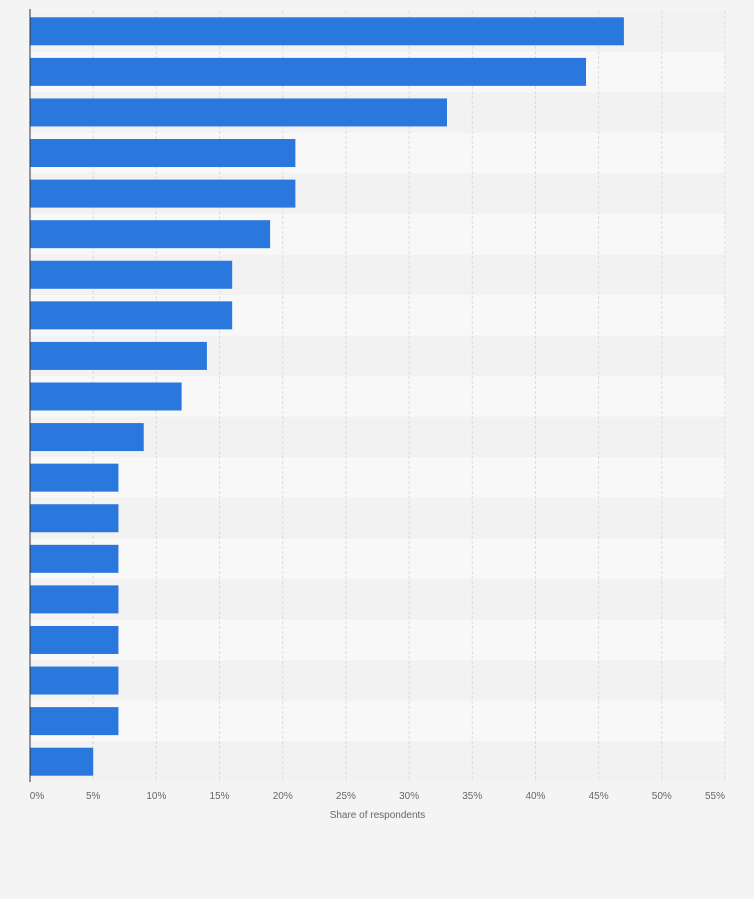 The image size is (754, 899). I want to click on x-tick-label: 10%, so click(156, 796).